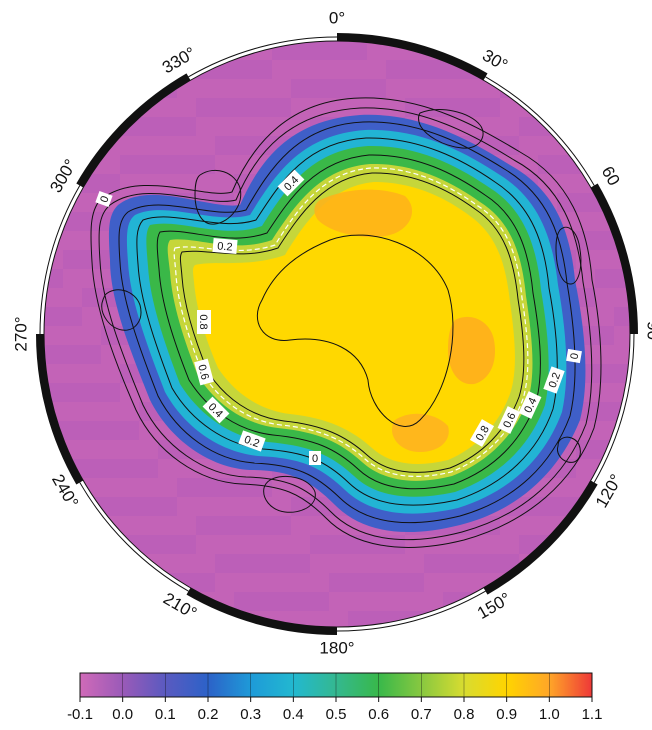  What do you see at coordinates (495, 60) in the screenshot?
I see `angle-label: 30°` at bounding box center [495, 60].